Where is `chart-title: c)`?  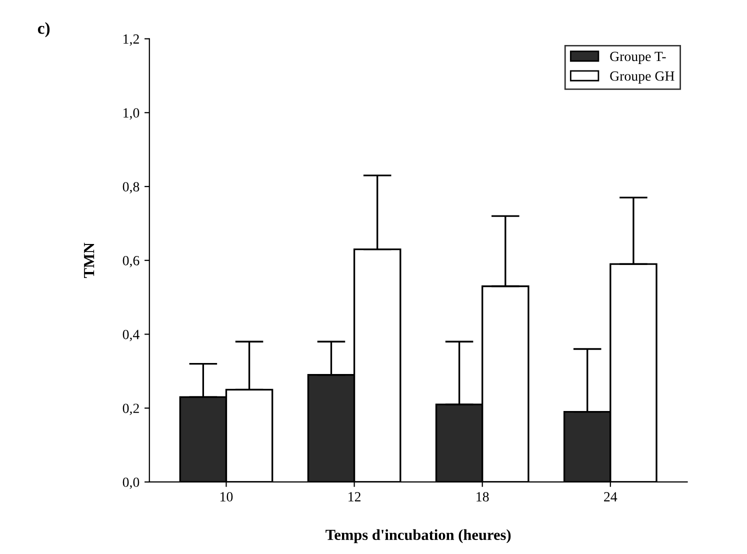 chart-title: c) is located at coordinates (44, 30).